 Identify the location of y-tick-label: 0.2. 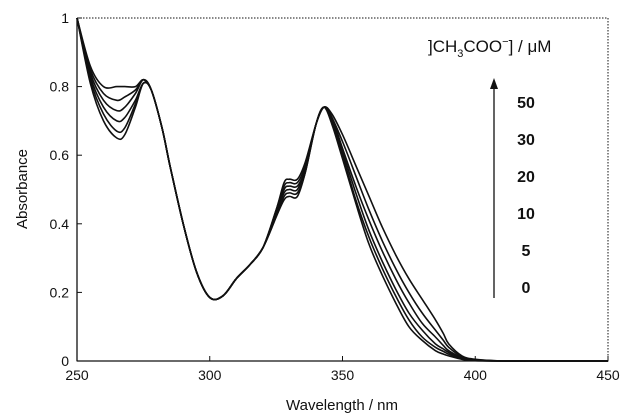
(60, 292).